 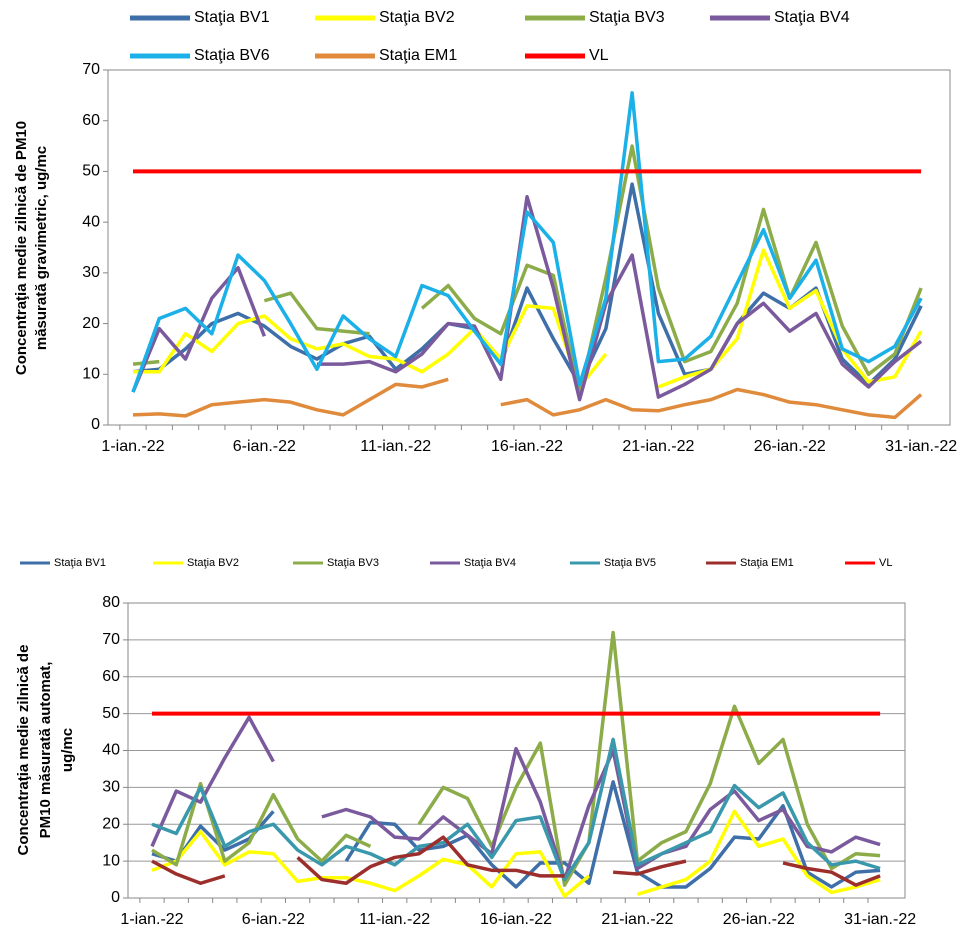 What do you see at coordinates (21, 248) in the screenshot?
I see `y-axis-label: Concentraţia medie zilnică de PM10` at bounding box center [21, 248].